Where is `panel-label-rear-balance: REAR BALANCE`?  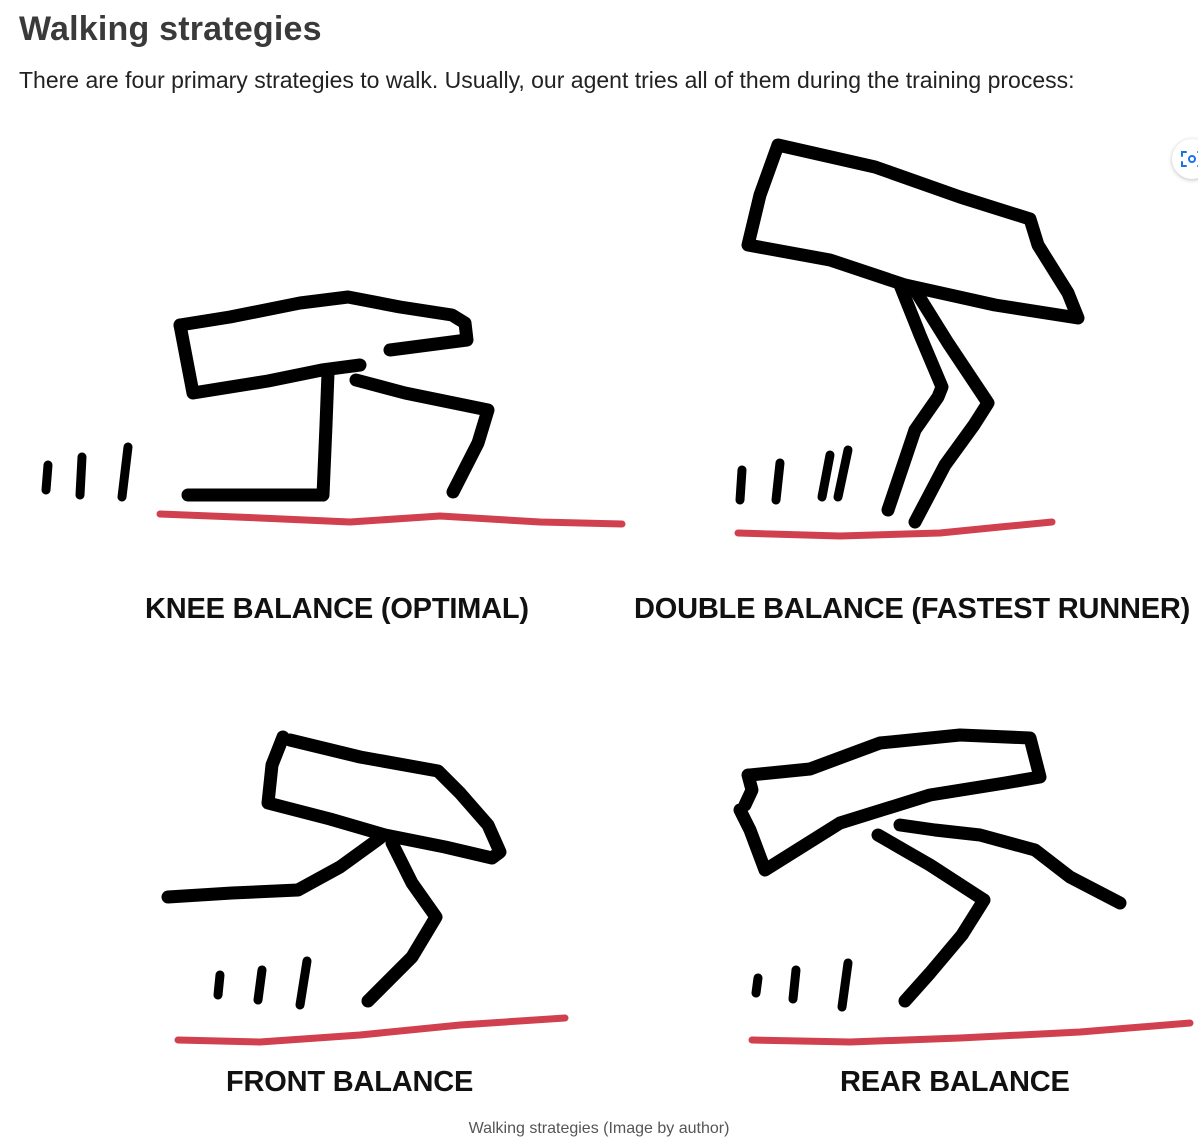 panel-label-rear-balance: REAR BALANCE is located at coordinates (955, 1082).